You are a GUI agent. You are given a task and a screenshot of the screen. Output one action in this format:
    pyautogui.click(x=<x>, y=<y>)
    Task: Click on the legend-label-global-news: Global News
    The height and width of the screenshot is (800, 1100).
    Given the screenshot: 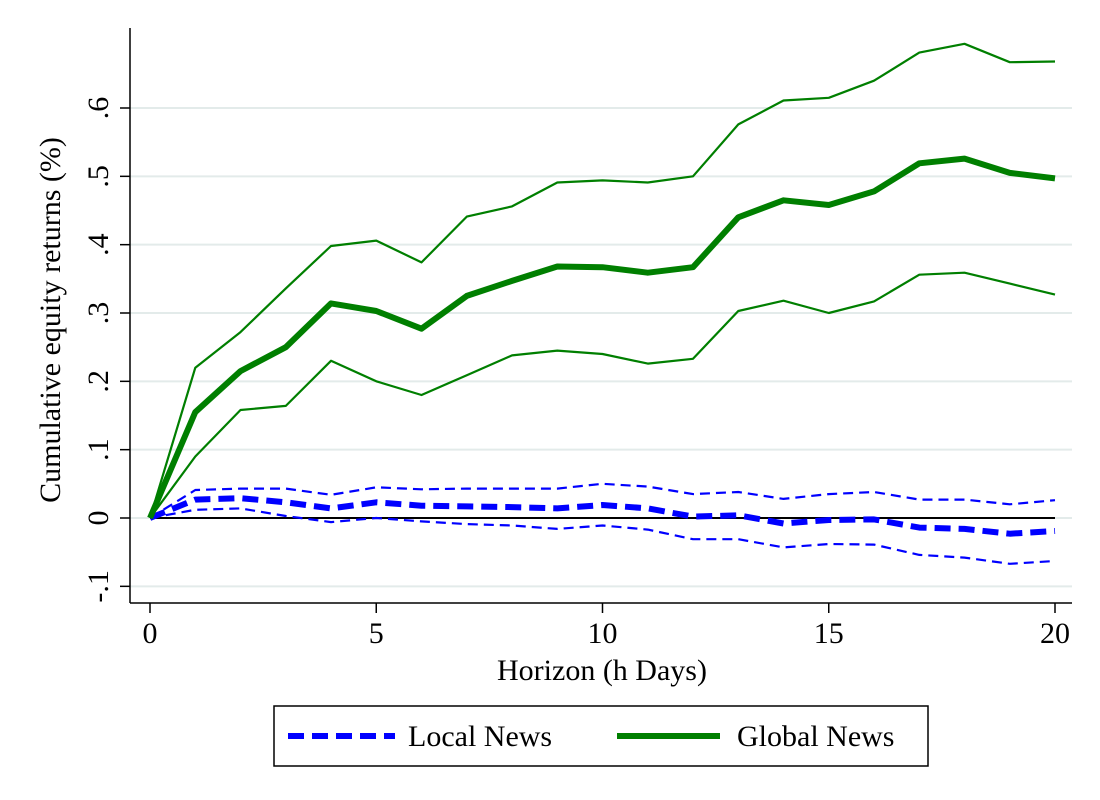 What is the action you would take?
    pyautogui.click(x=815, y=736)
    